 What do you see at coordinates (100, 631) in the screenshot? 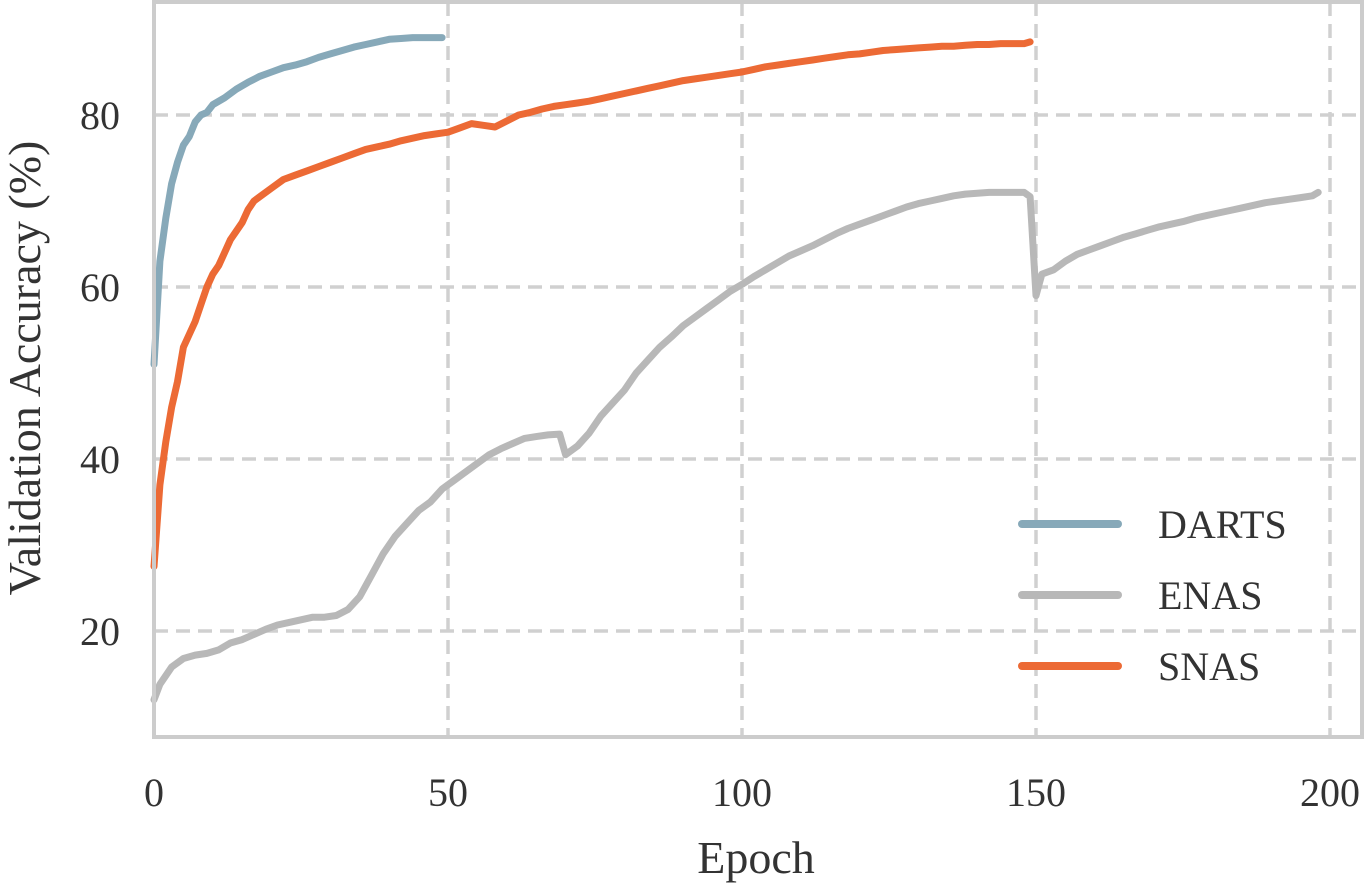
I see `y-tick-label: 20` at bounding box center [100, 631].